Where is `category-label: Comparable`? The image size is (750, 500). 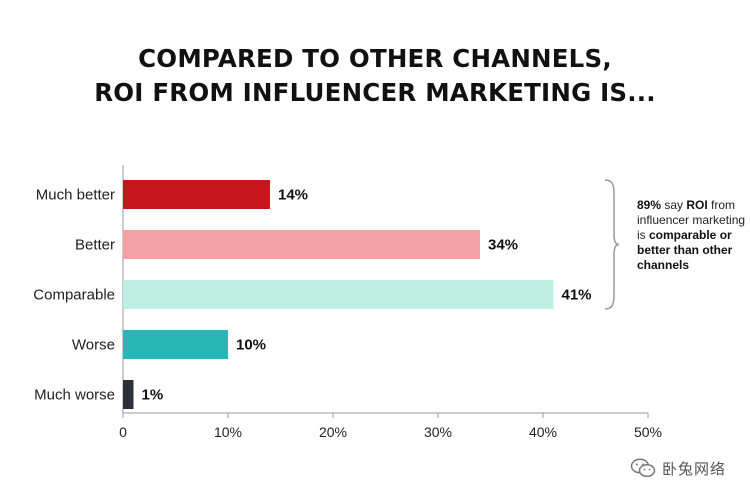 category-label: Comparable is located at coordinates (74, 295).